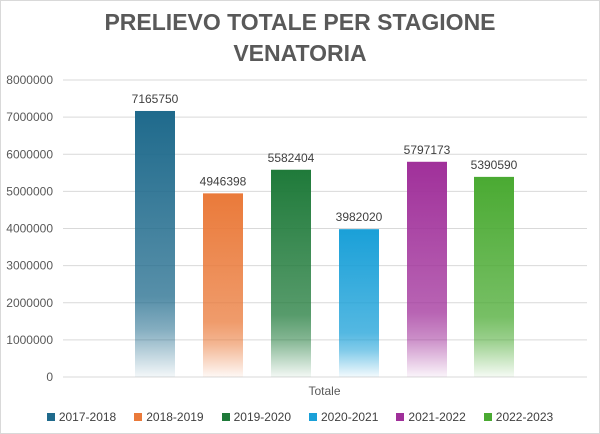  What do you see at coordinates (291, 158) in the screenshot?
I see `data-label-2019-2020: 5582404` at bounding box center [291, 158].